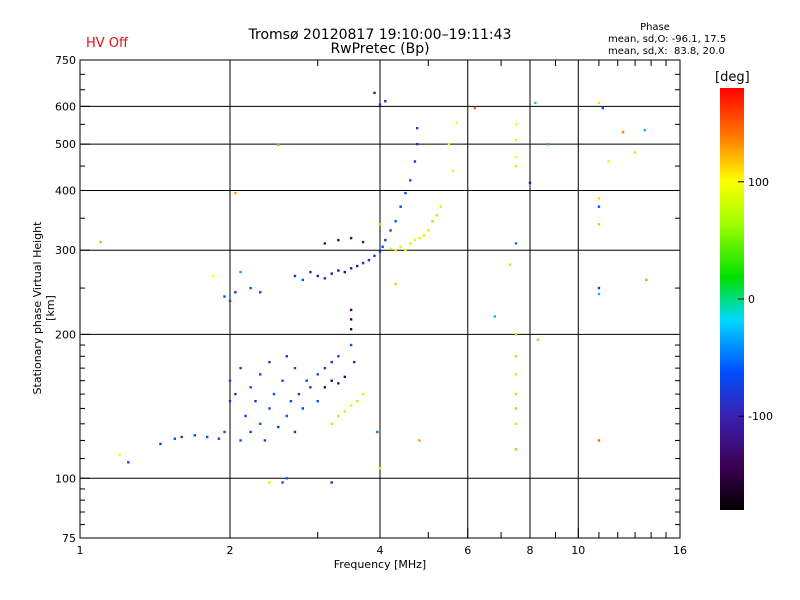  Describe the element at coordinates (380, 564) in the screenshot. I see `x-axis-label: Frequency [MHz]` at that location.